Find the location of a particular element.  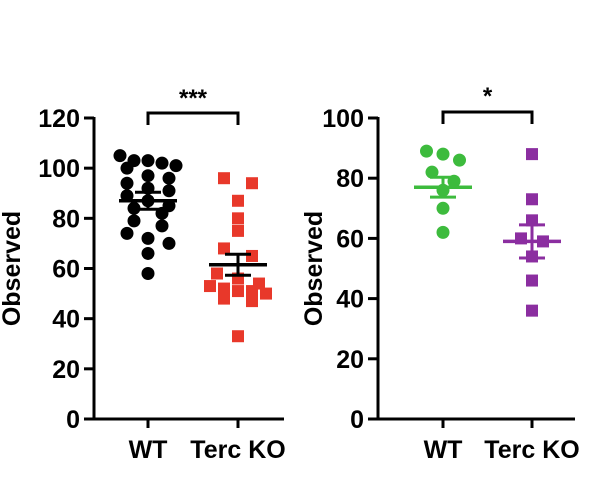

significance-label: * is located at coordinates (488, 96).